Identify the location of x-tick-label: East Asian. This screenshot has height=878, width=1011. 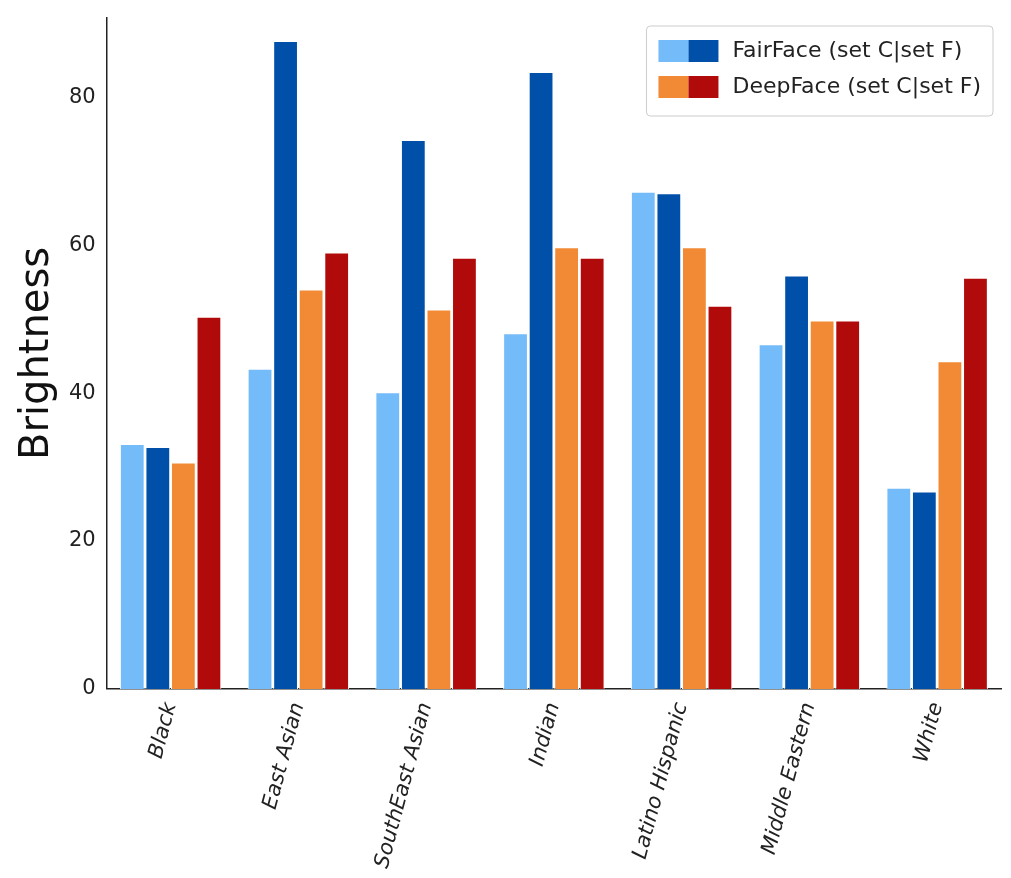
(282, 755).